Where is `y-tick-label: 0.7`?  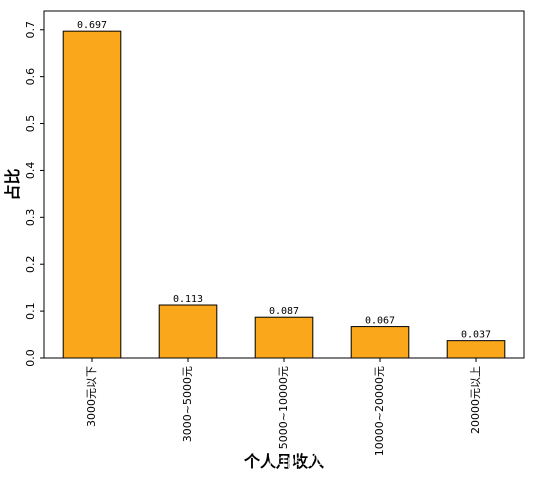
y-tick-label: 0.7 is located at coordinates (30, 30).